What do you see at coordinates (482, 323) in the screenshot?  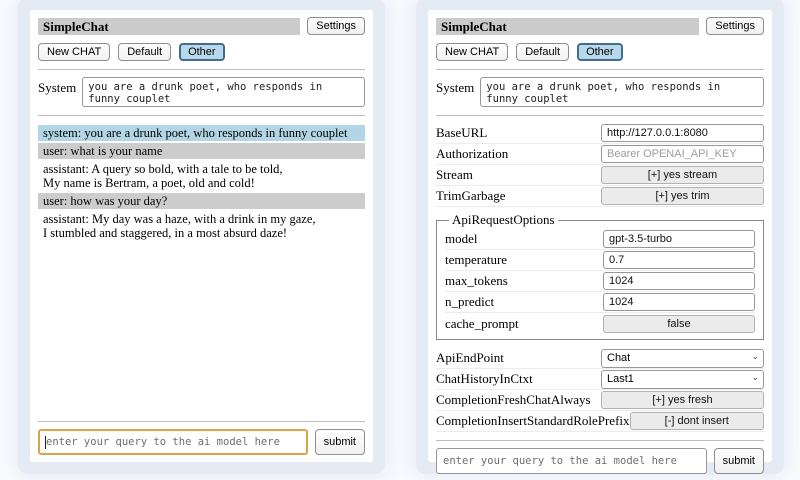 I see `setting-label: cache_prompt` at bounding box center [482, 323].